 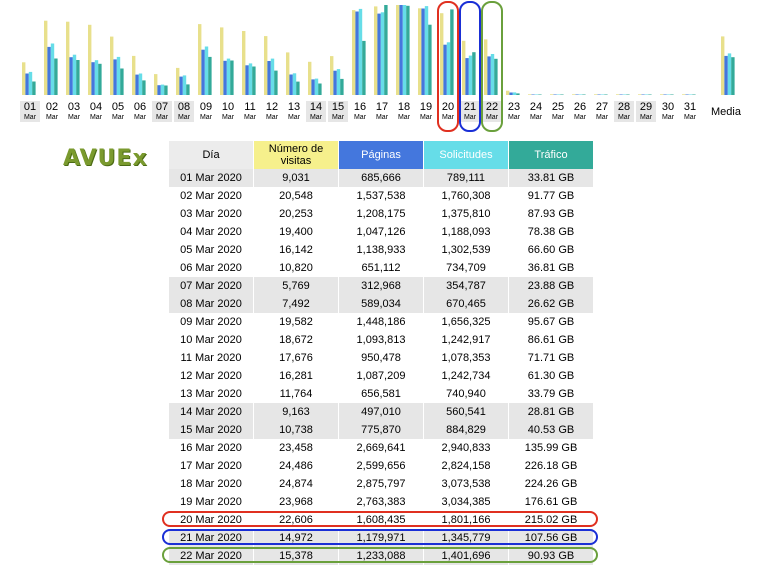 What do you see at coordinates (466, 155) in the screenshot?
I see `header-requests: Solicitudes` at bounding box center [466, 155].